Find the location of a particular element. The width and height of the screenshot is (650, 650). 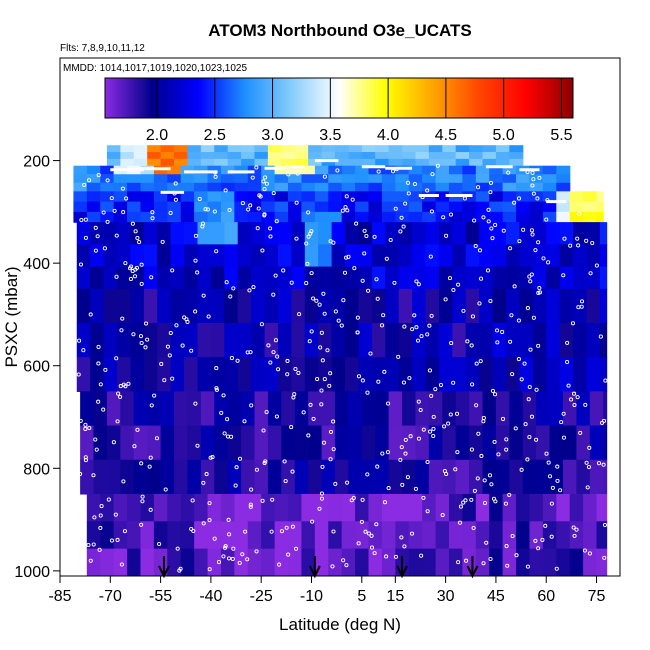

x-tick-label: 30 is located at coordinates (446, 596).